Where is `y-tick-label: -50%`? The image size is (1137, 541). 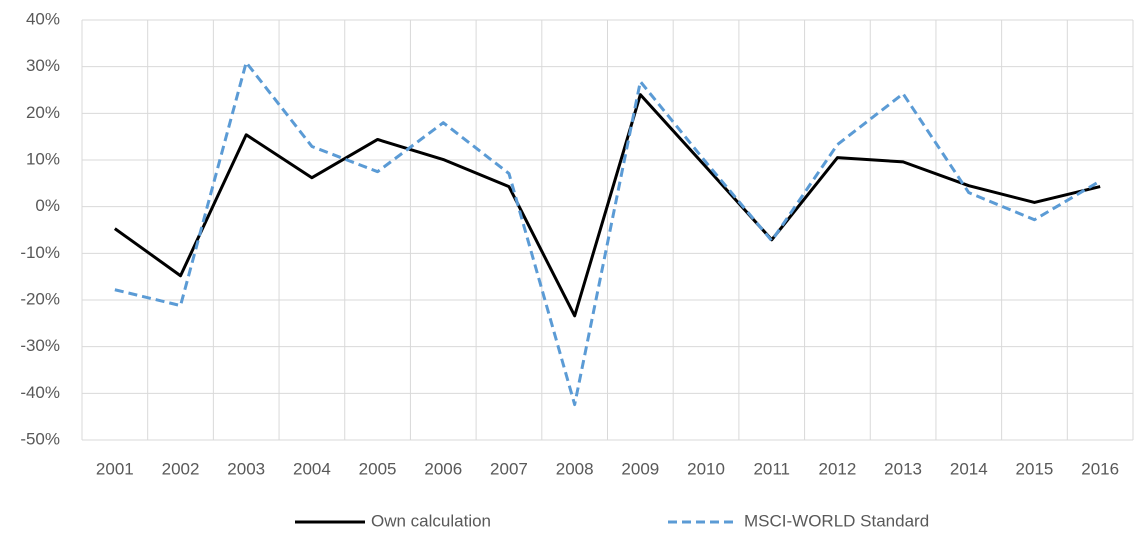
y-tick-label: -50% is located at coordinates (40, 438).